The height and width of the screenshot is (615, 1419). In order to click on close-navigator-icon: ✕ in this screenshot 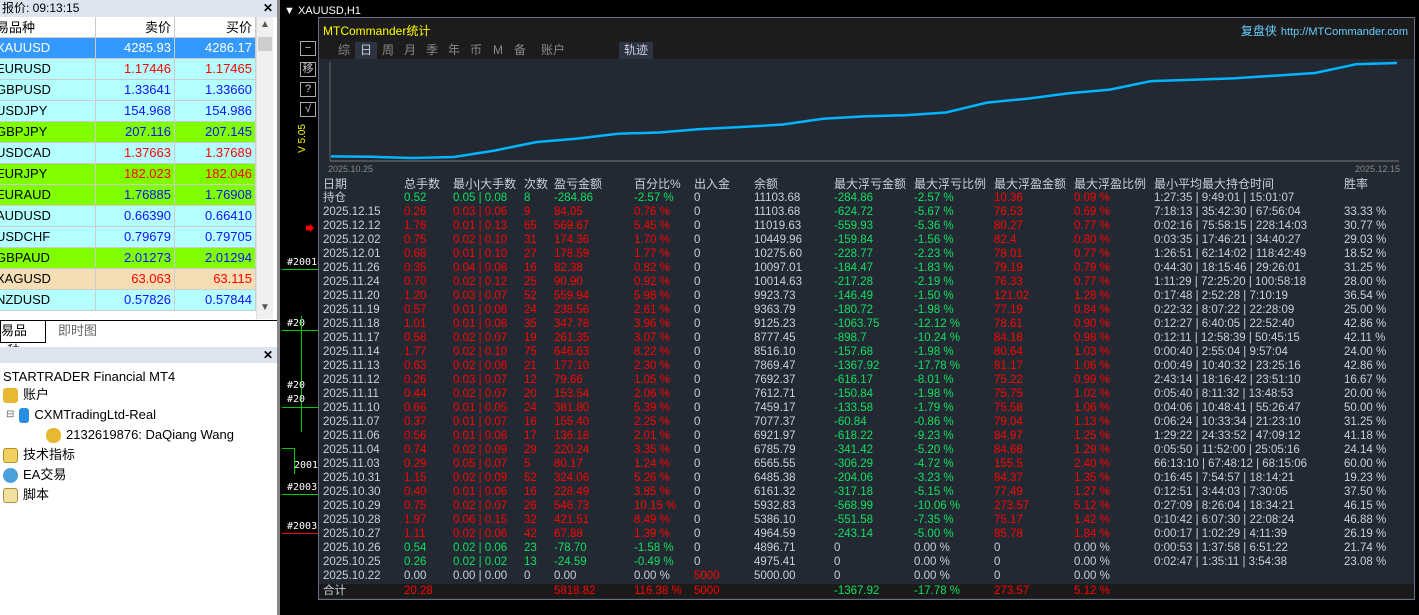, I will do `click(267, 355)`.